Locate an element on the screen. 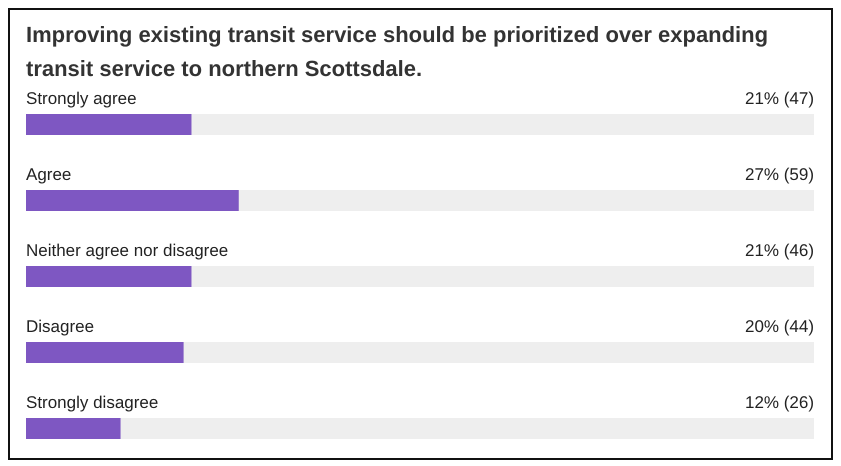  y-tick-label: Neither agree nor disagree is located at coordinates (127, 250).